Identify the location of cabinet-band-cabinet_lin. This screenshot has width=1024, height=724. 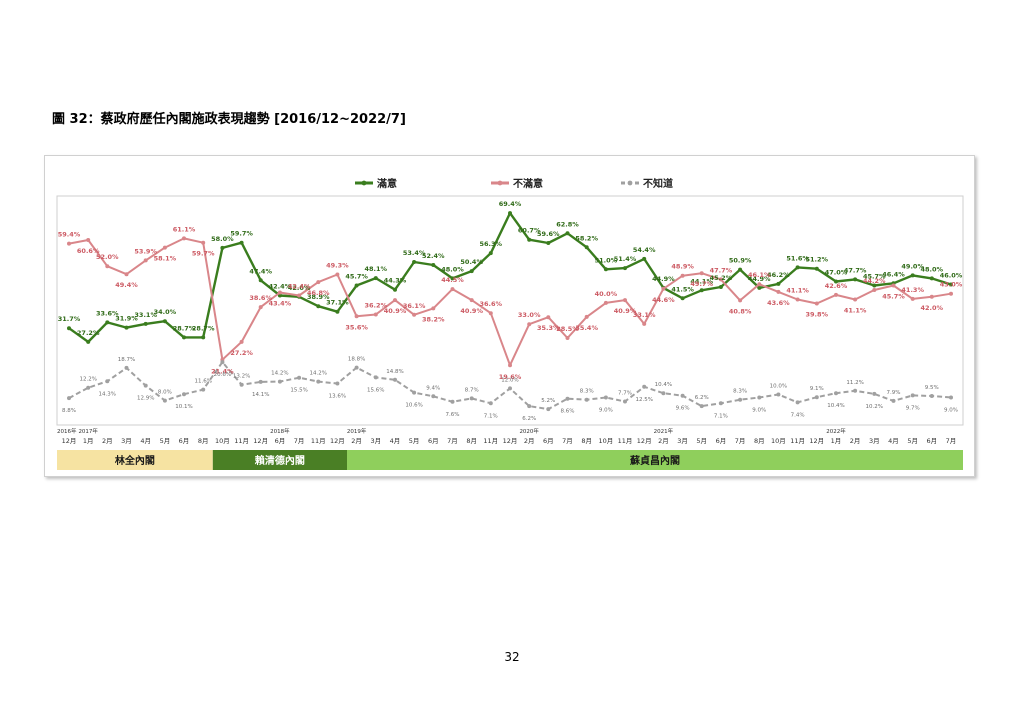
(135, 460).